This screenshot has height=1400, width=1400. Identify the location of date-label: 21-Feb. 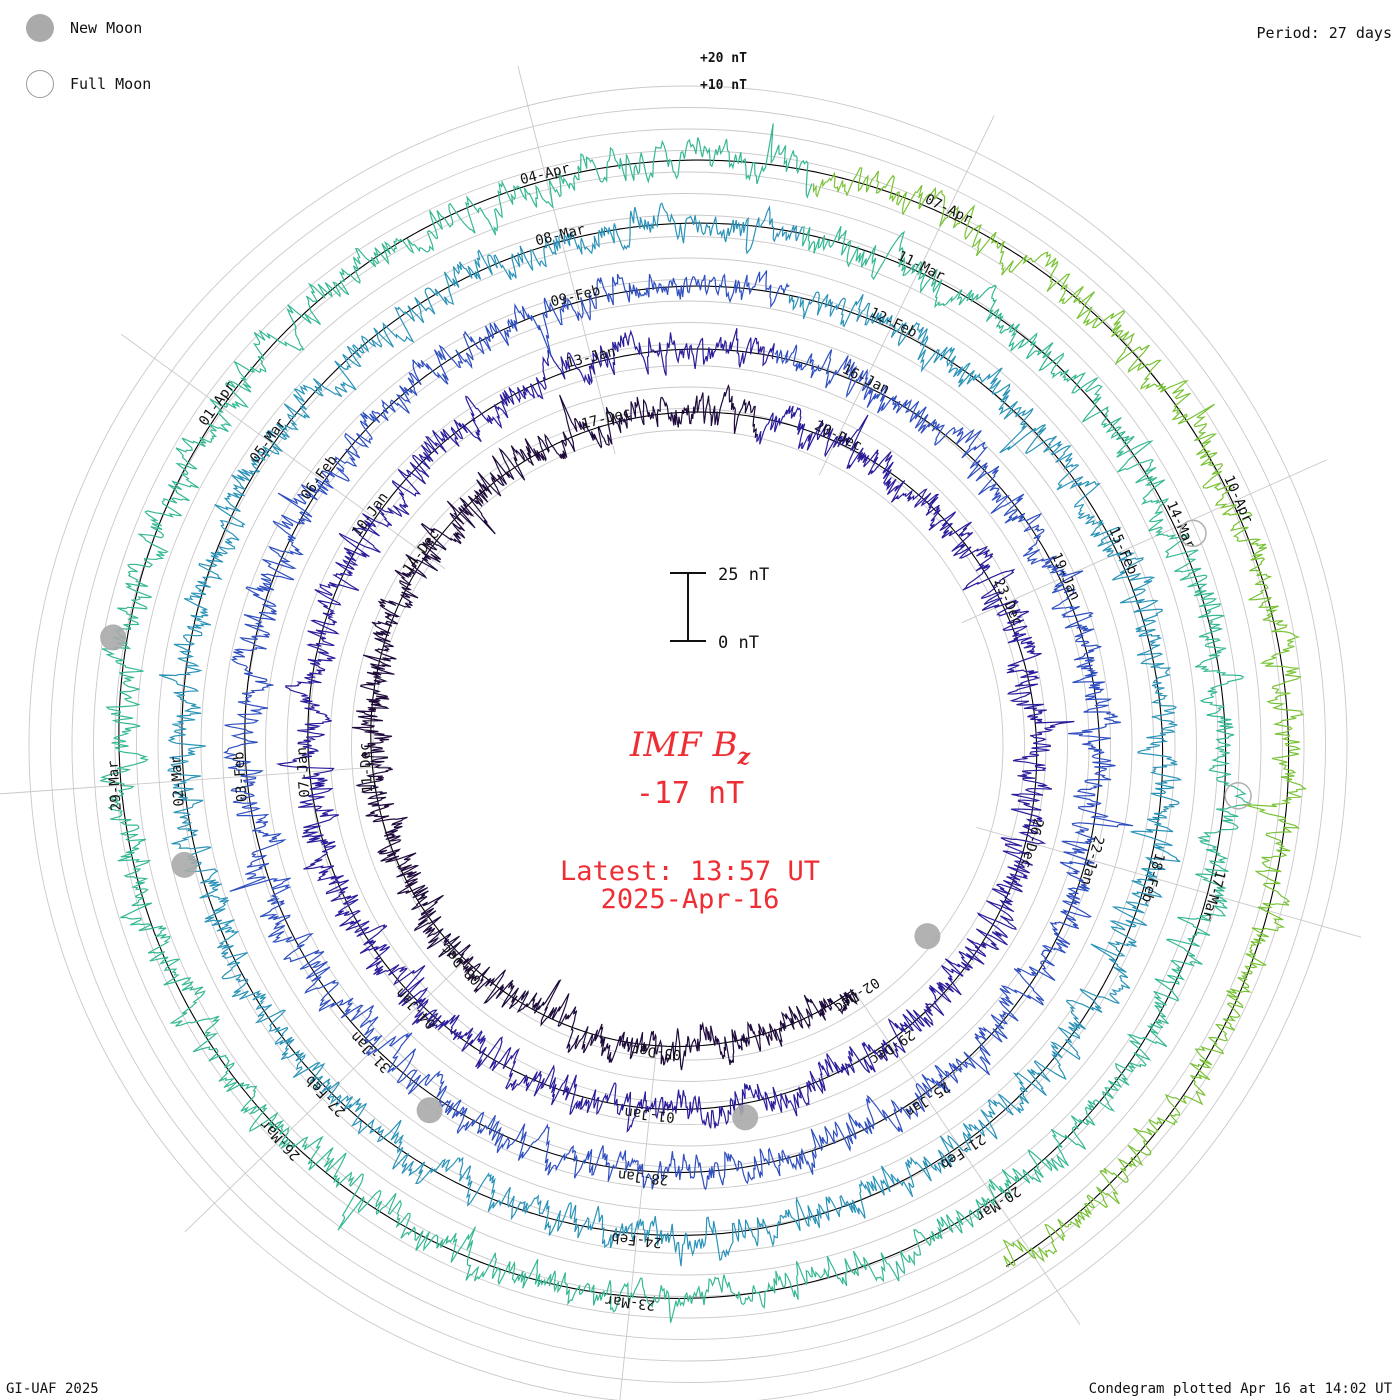
(962, 1151).